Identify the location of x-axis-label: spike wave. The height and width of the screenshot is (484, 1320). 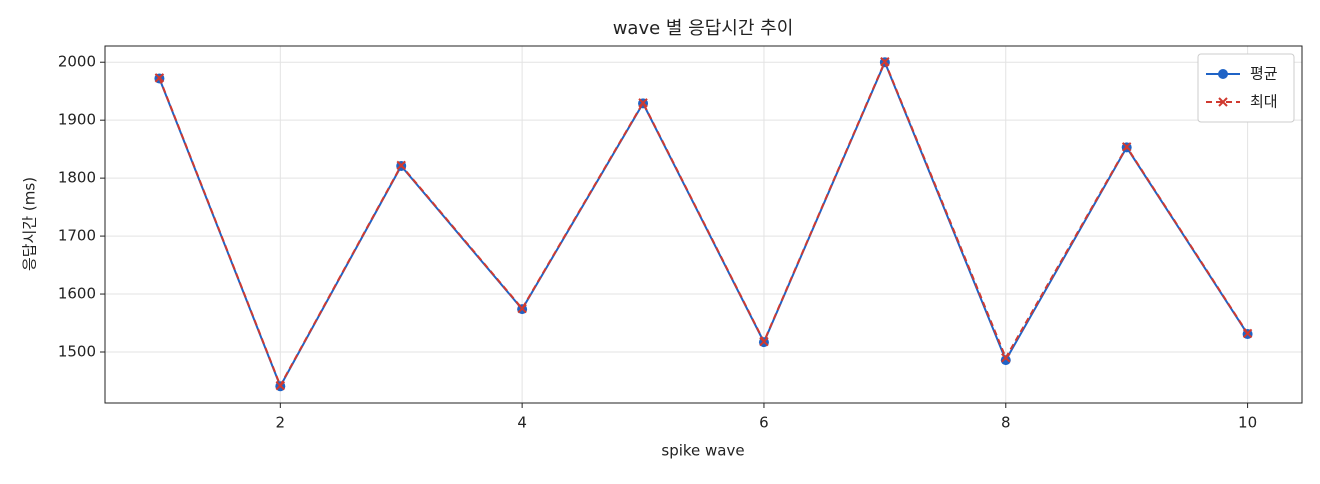
(702, 451).